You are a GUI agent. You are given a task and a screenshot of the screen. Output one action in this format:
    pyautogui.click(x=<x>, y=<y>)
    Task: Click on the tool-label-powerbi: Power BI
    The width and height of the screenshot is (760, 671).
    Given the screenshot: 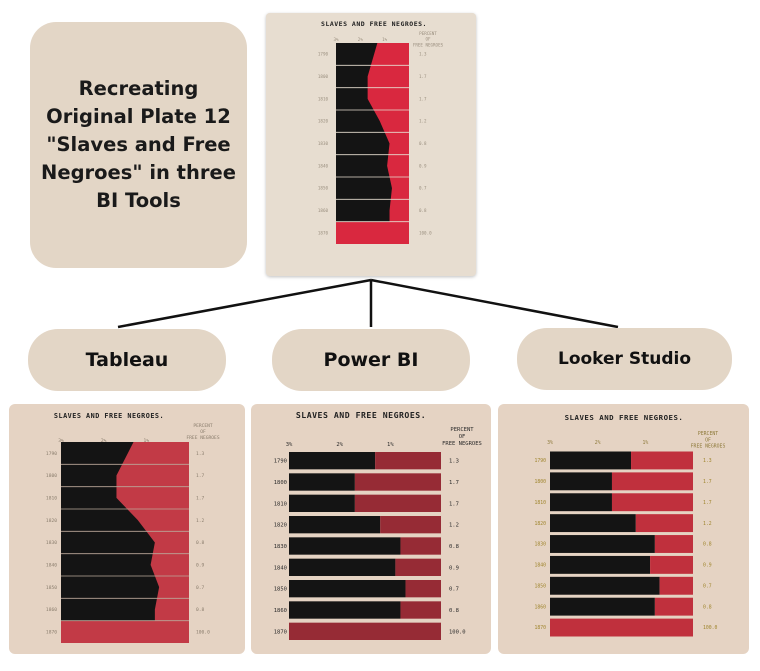 What is the action you would take?
    pyautogui.click(x=371, y=360)
    